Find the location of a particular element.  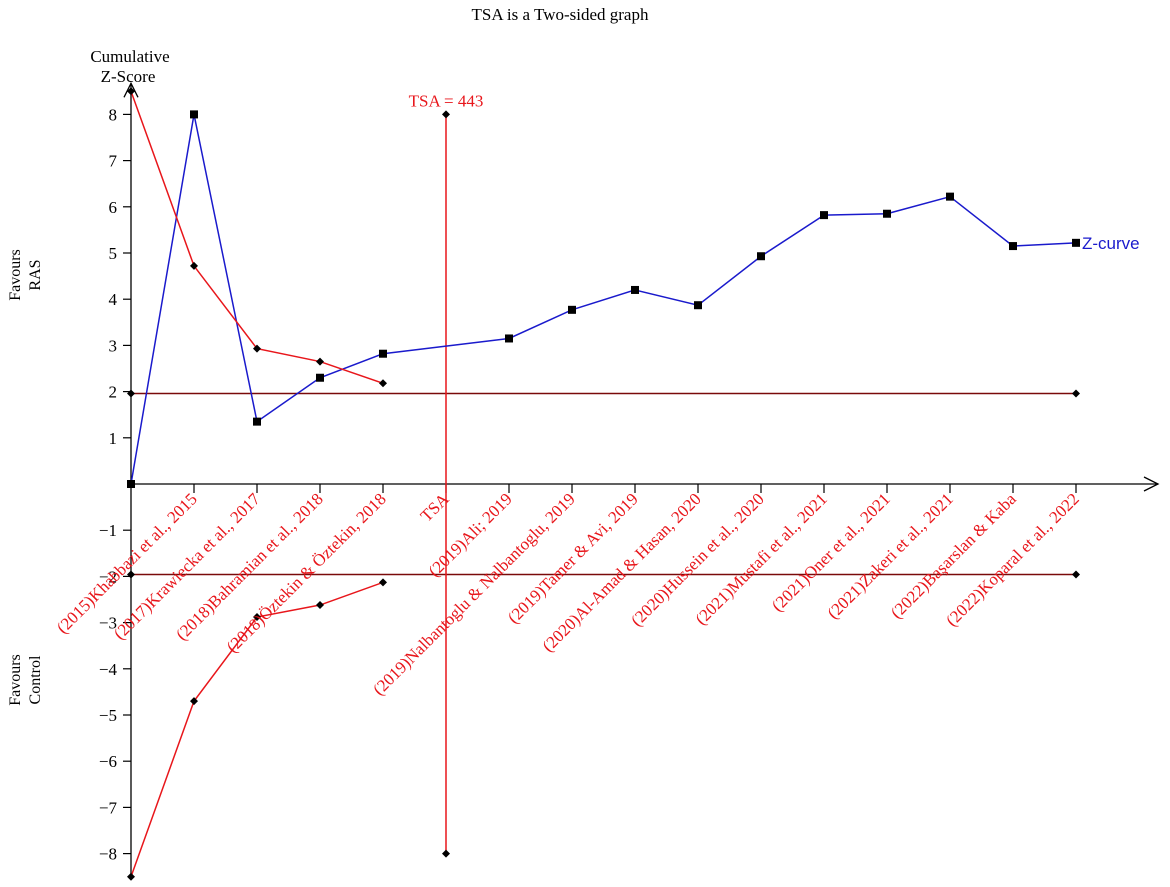

tsa-line-group: TSA = 443 is located at coordinates (446, 474).